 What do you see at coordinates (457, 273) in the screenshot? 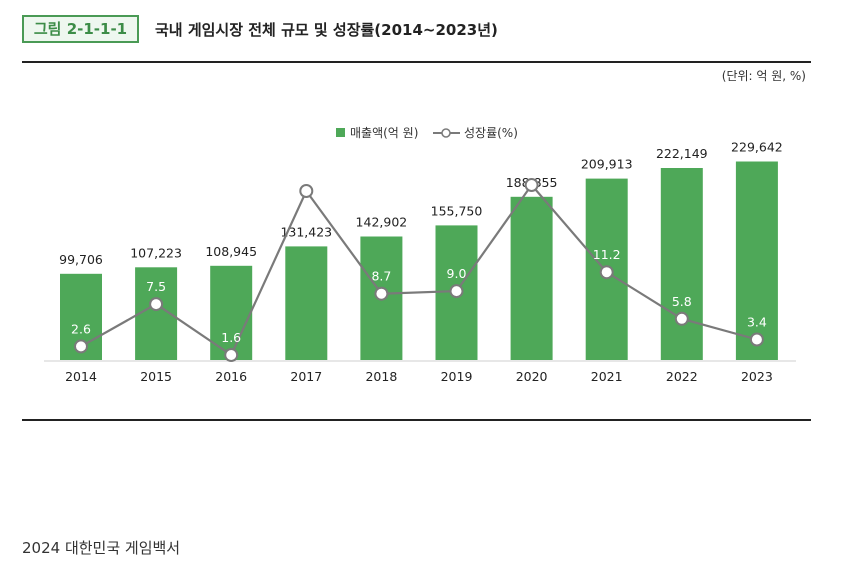
I see `growth-value-label-2019: 9.0` at bounding box center [457, 273].